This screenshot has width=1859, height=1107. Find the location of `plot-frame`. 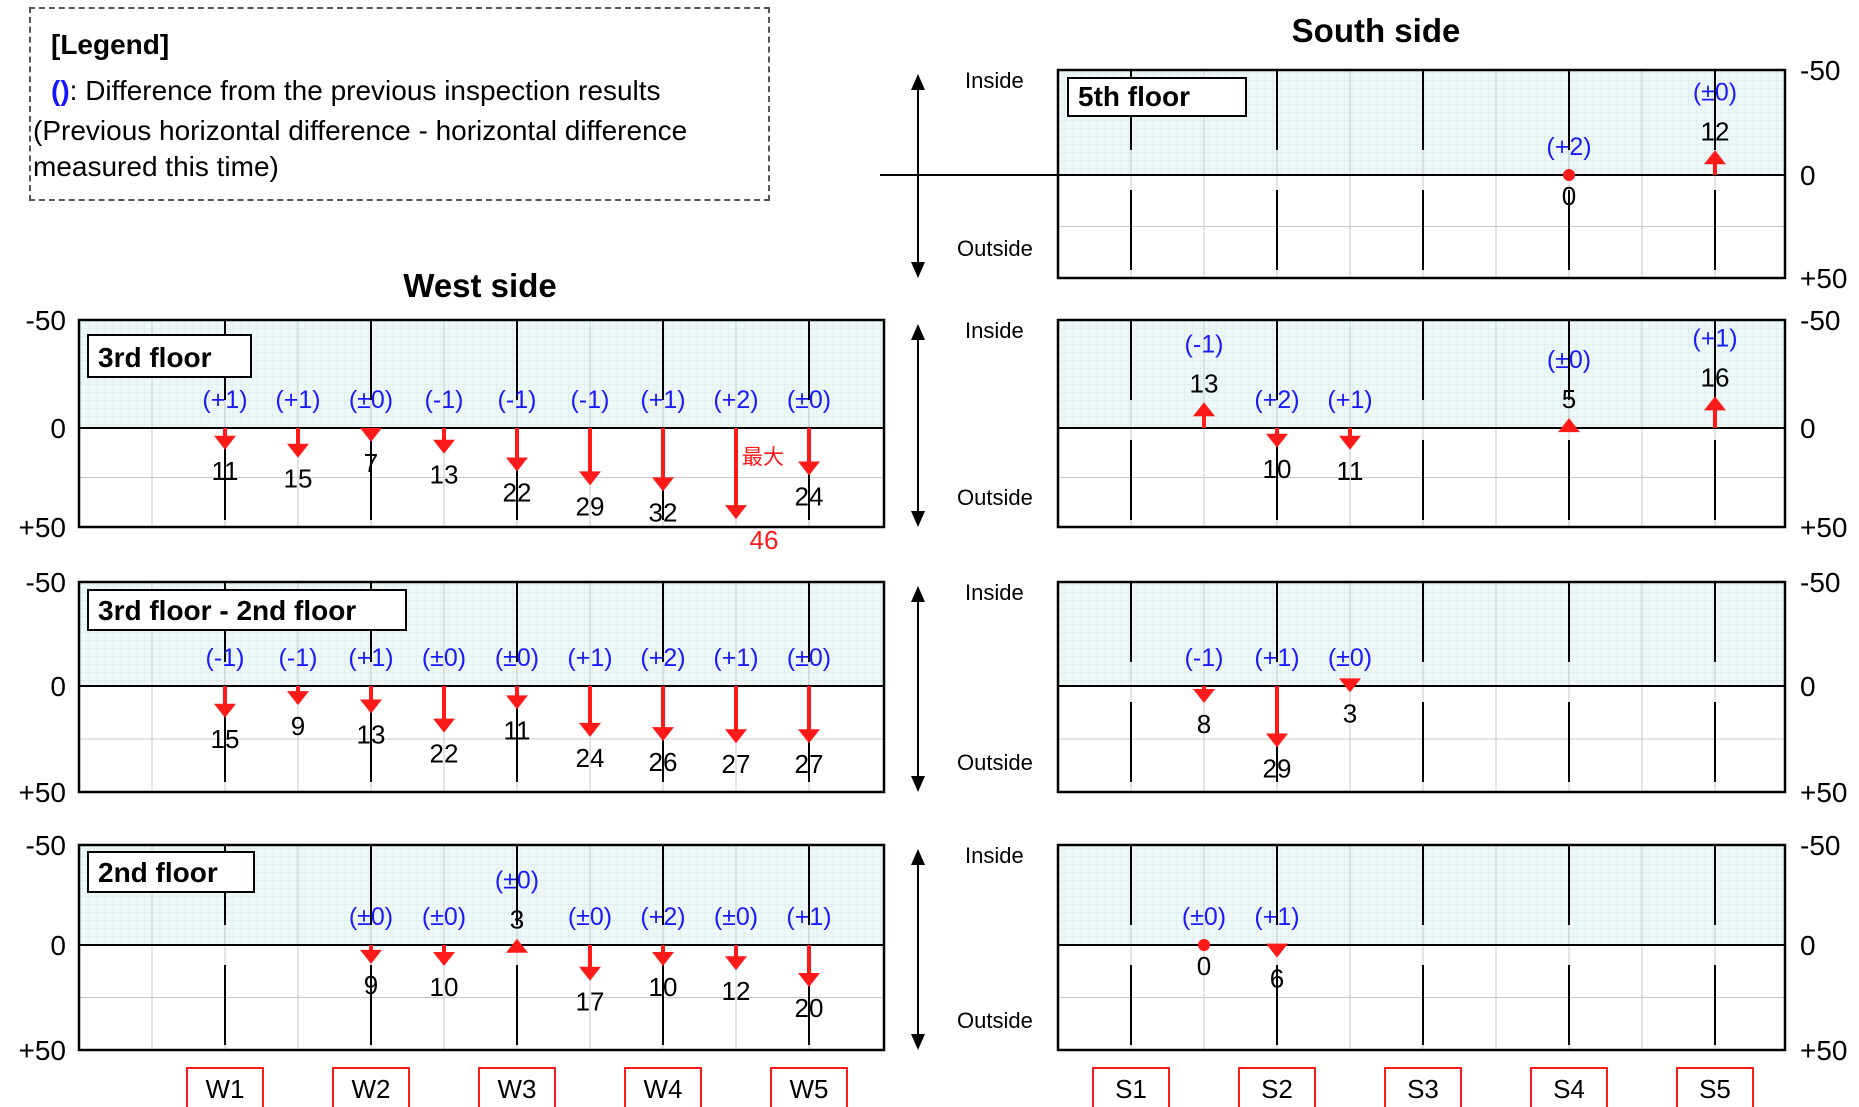

plot-frame is located at coordinates (481, 947).